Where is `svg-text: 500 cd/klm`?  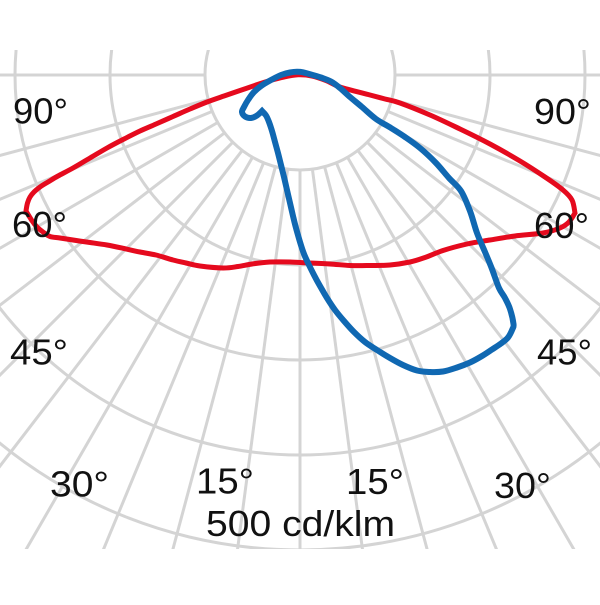
svg-text: 500 cd/klm is located at coordinates (300, 523).